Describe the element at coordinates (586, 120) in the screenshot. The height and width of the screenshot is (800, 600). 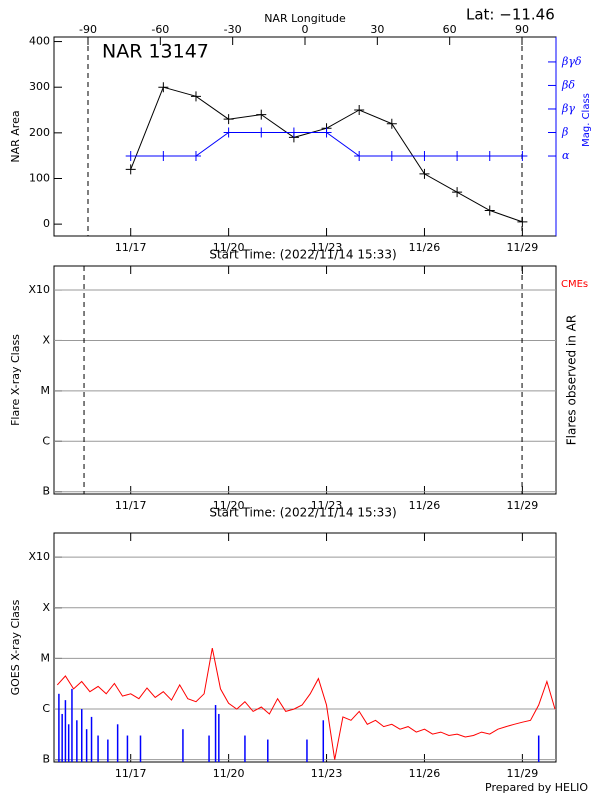
I see `y2-axis-title: Mag. Class` at that location.